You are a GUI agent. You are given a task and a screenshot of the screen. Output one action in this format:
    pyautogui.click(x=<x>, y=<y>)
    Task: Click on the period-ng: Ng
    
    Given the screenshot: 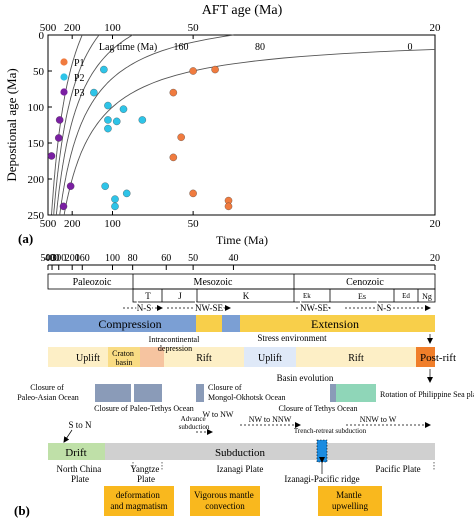 What is the action you would take?
    pyautogui.click(x=427, y=296)
    